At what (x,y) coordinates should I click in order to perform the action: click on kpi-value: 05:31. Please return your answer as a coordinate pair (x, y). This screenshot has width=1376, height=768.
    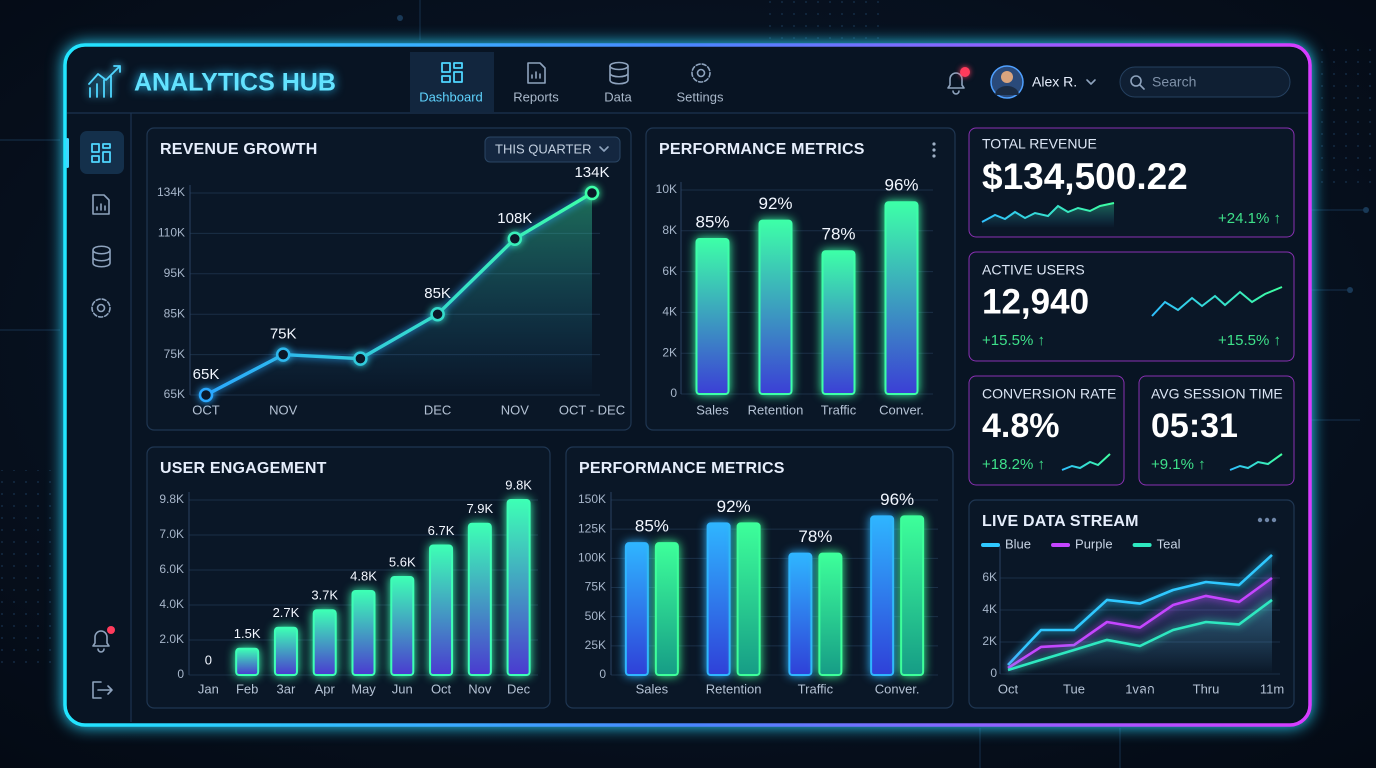
    Looking at the image, I should click on (1194, 426).